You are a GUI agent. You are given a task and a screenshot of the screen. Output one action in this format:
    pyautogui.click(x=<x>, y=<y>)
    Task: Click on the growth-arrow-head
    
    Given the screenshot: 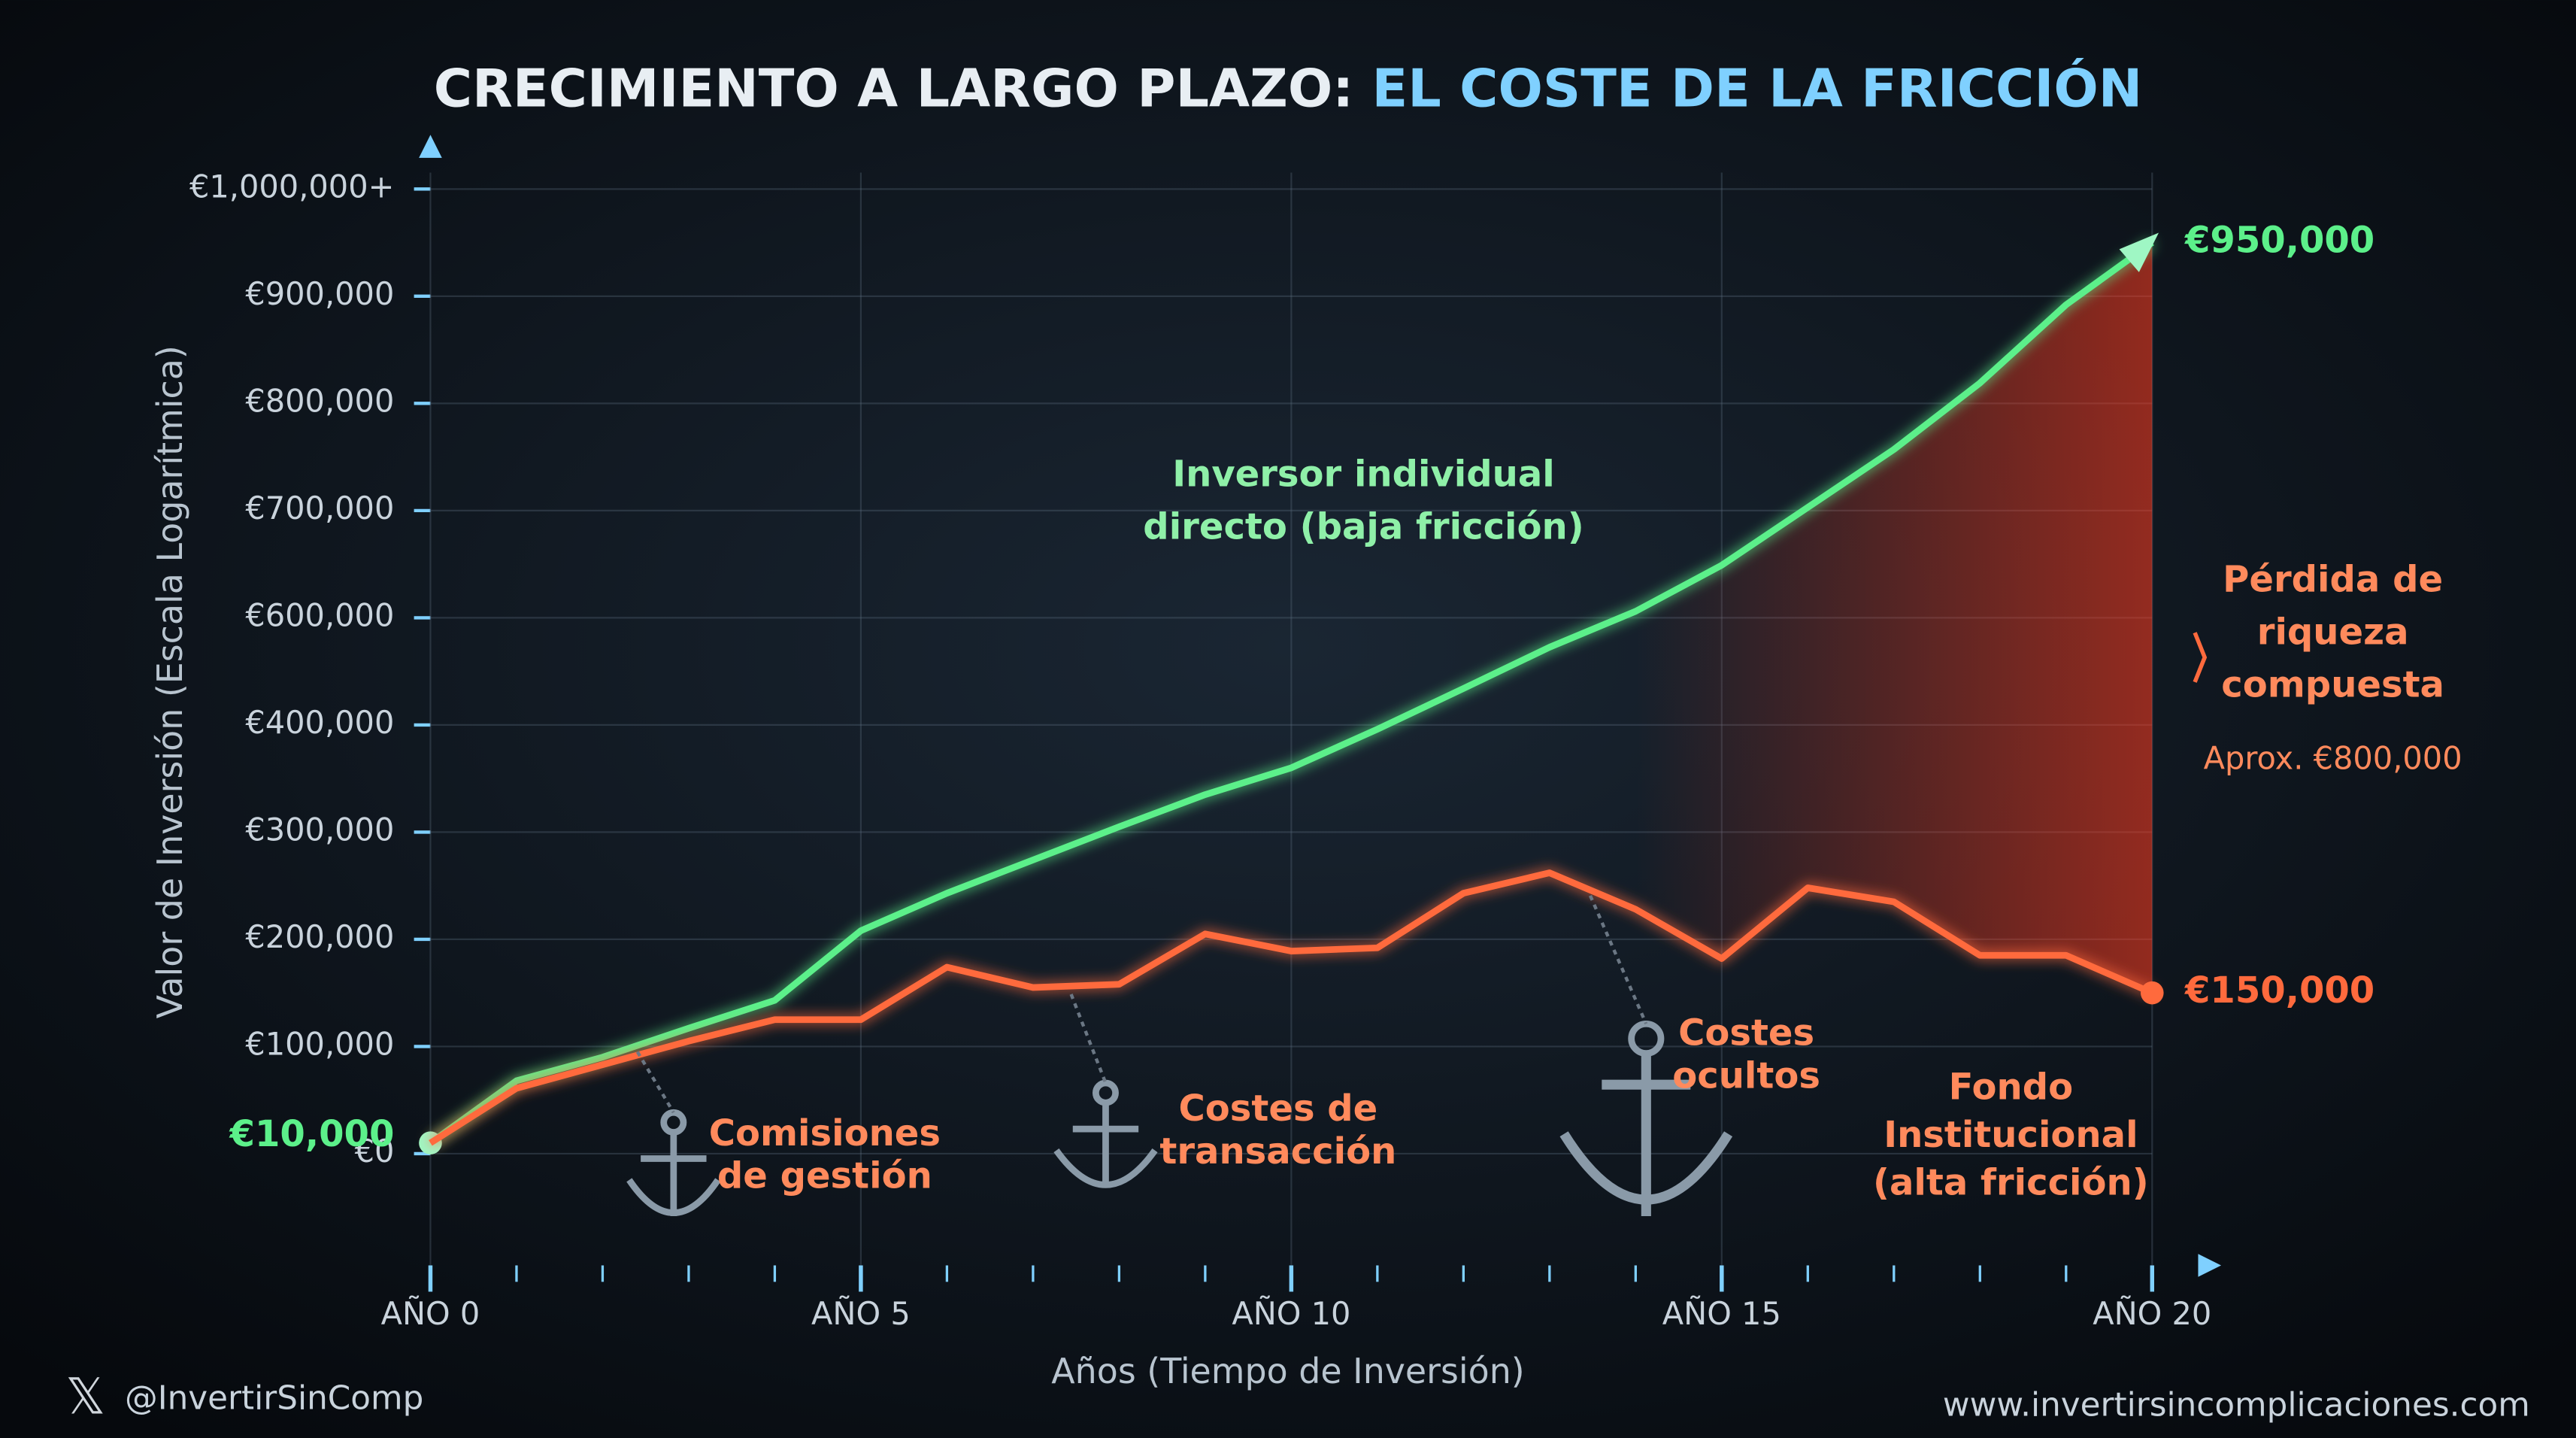 What is the action you would take?
    pyautogui.click(x=2139, y=252)
    